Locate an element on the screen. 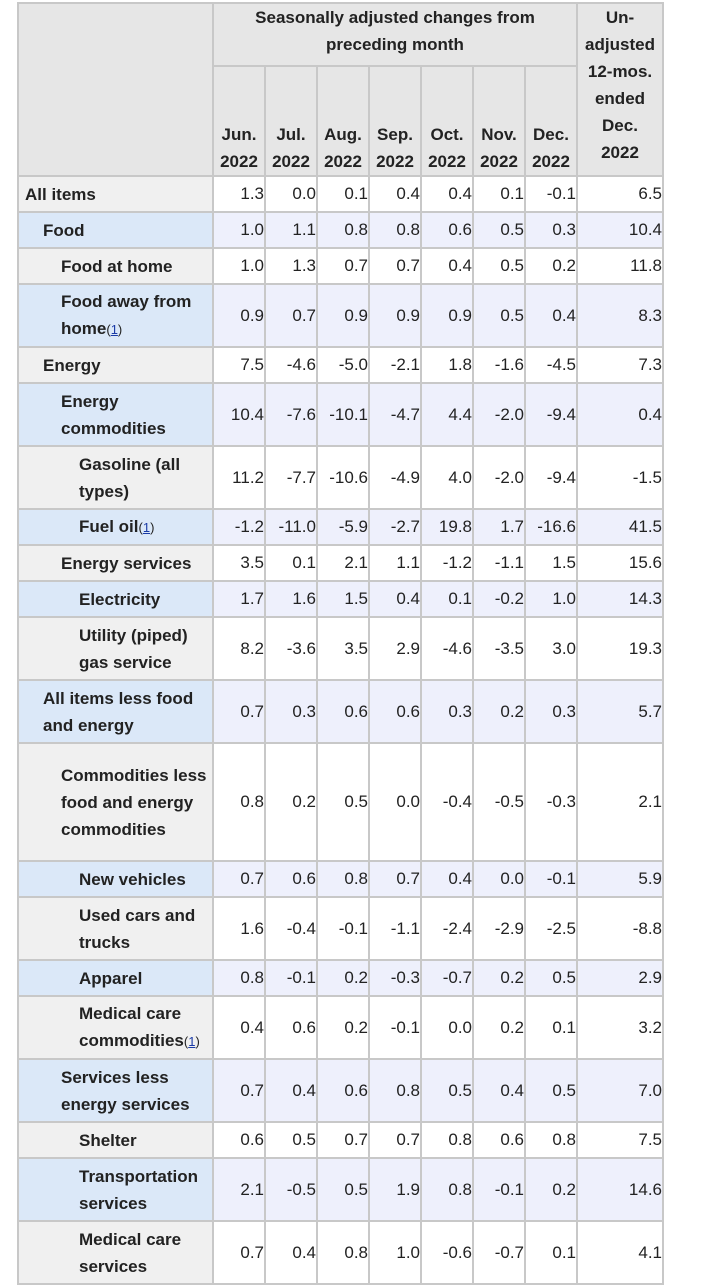 This screenshot has width=712, height=1285. monthly-change-cell: -0.5 is located at coordinates (499, 802).